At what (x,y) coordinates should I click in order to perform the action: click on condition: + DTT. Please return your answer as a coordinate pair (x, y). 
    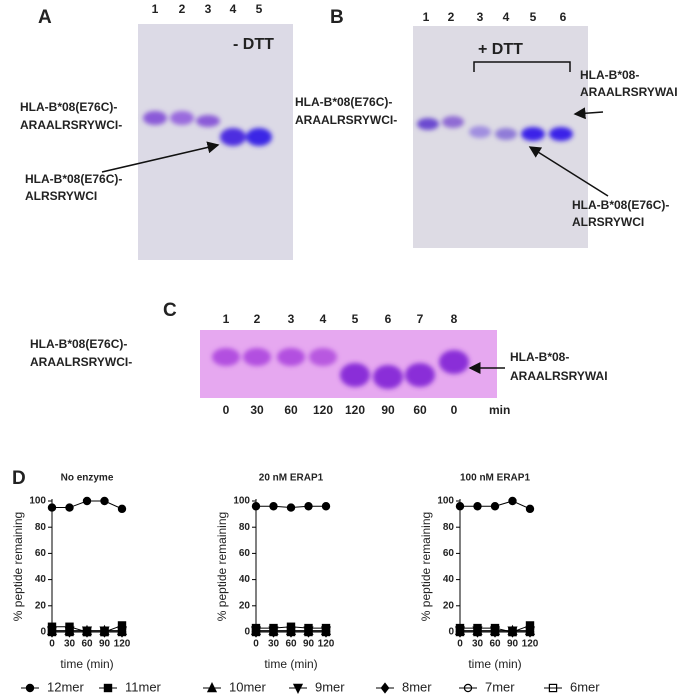
    Looking at the image, I should click on (500, 49).